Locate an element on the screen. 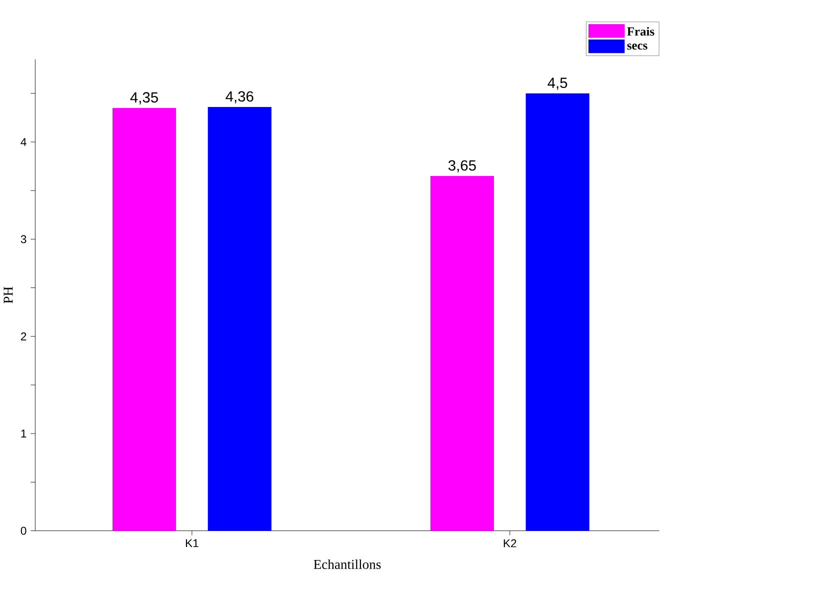 This screenshot has height=598, width=816. y-tick-label: 0 is located at coordinates (23, 530).